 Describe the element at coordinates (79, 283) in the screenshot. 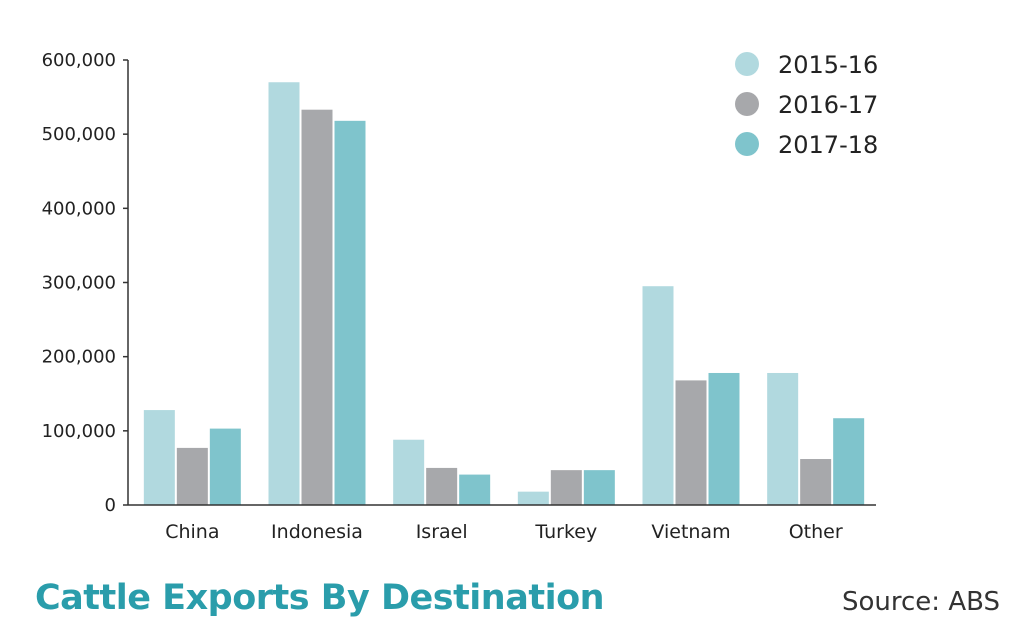

I see `y-tick-label: 300,000` at that location.